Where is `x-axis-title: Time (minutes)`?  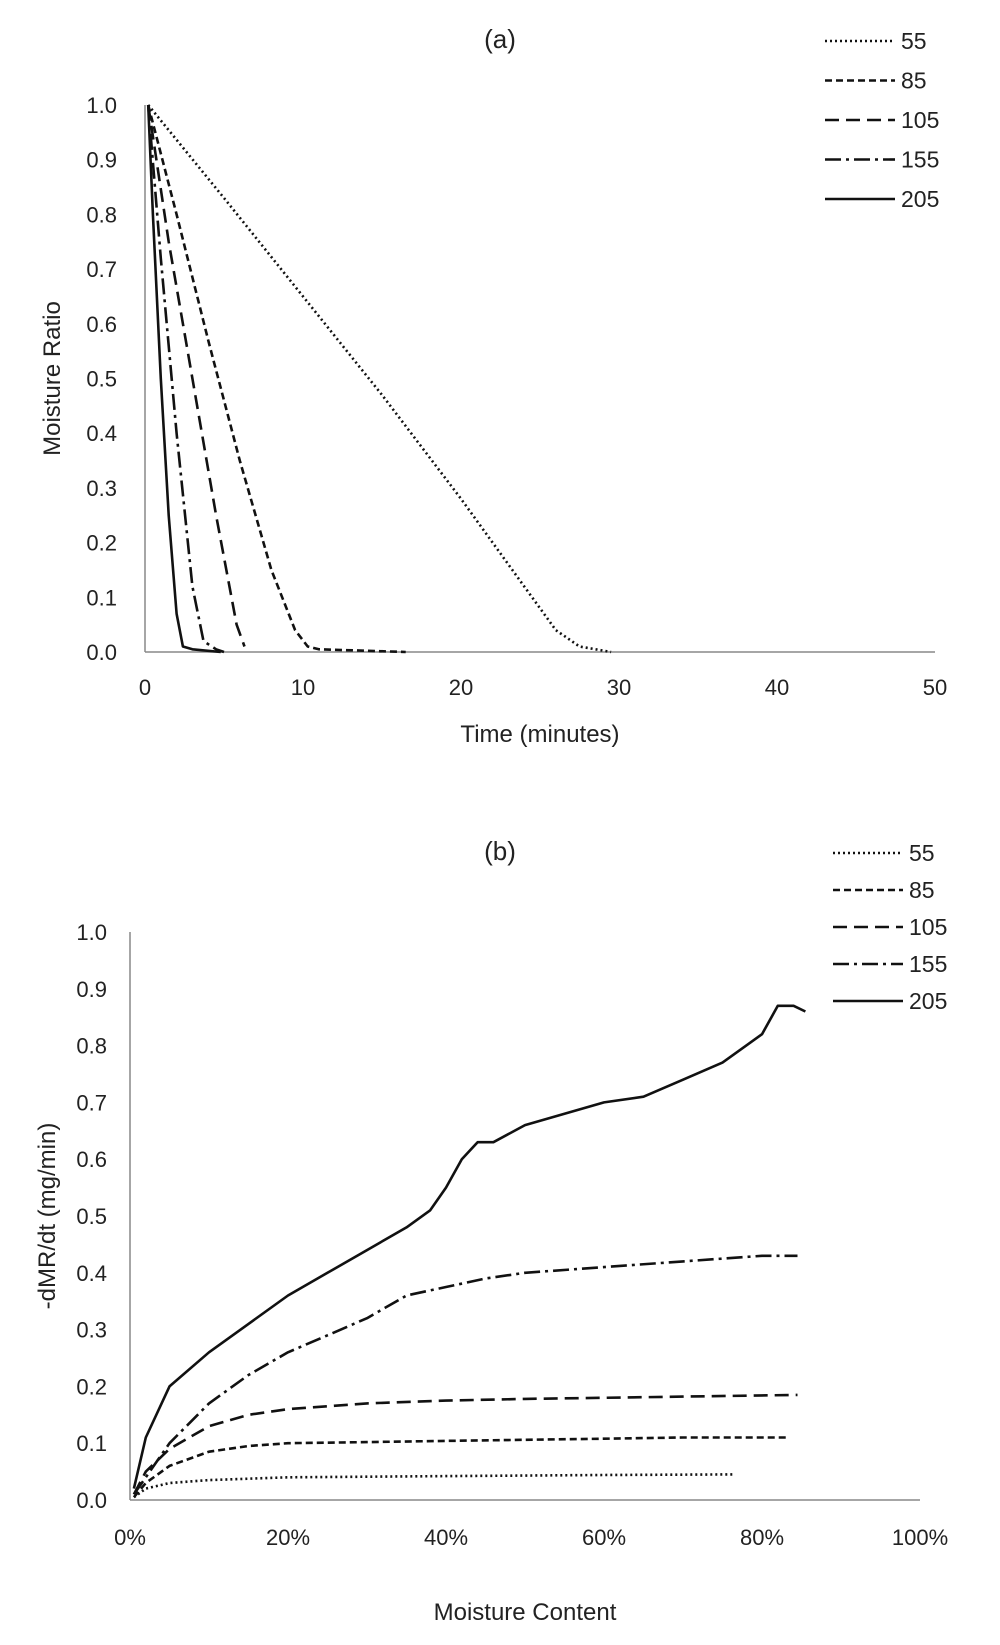
x-axis-title: Time (minutes) is located at coordinates (539, 734).